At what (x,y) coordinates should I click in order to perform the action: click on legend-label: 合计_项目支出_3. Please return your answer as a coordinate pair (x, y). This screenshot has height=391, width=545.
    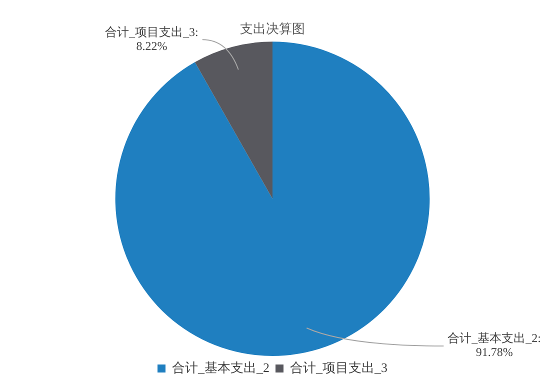
    Looking at the image, I should click on (339, 367).